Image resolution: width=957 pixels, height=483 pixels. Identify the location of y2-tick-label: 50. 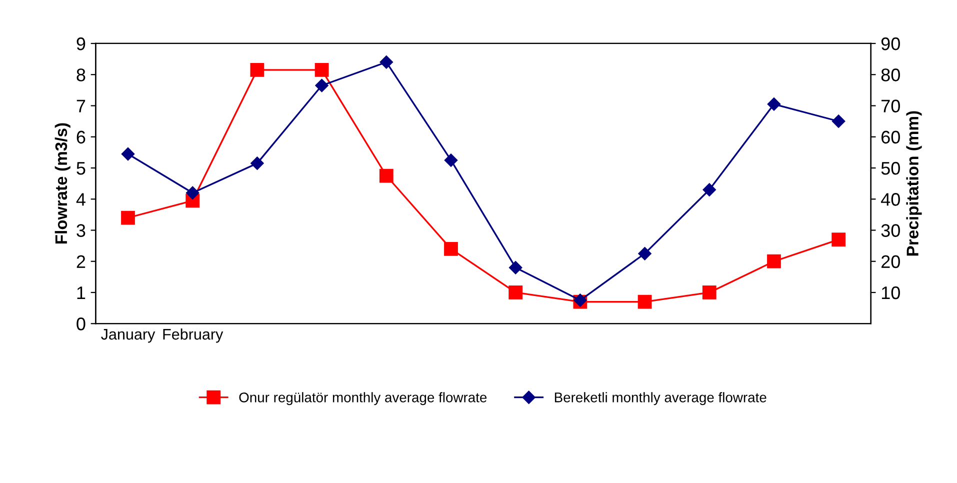
(890, 168).